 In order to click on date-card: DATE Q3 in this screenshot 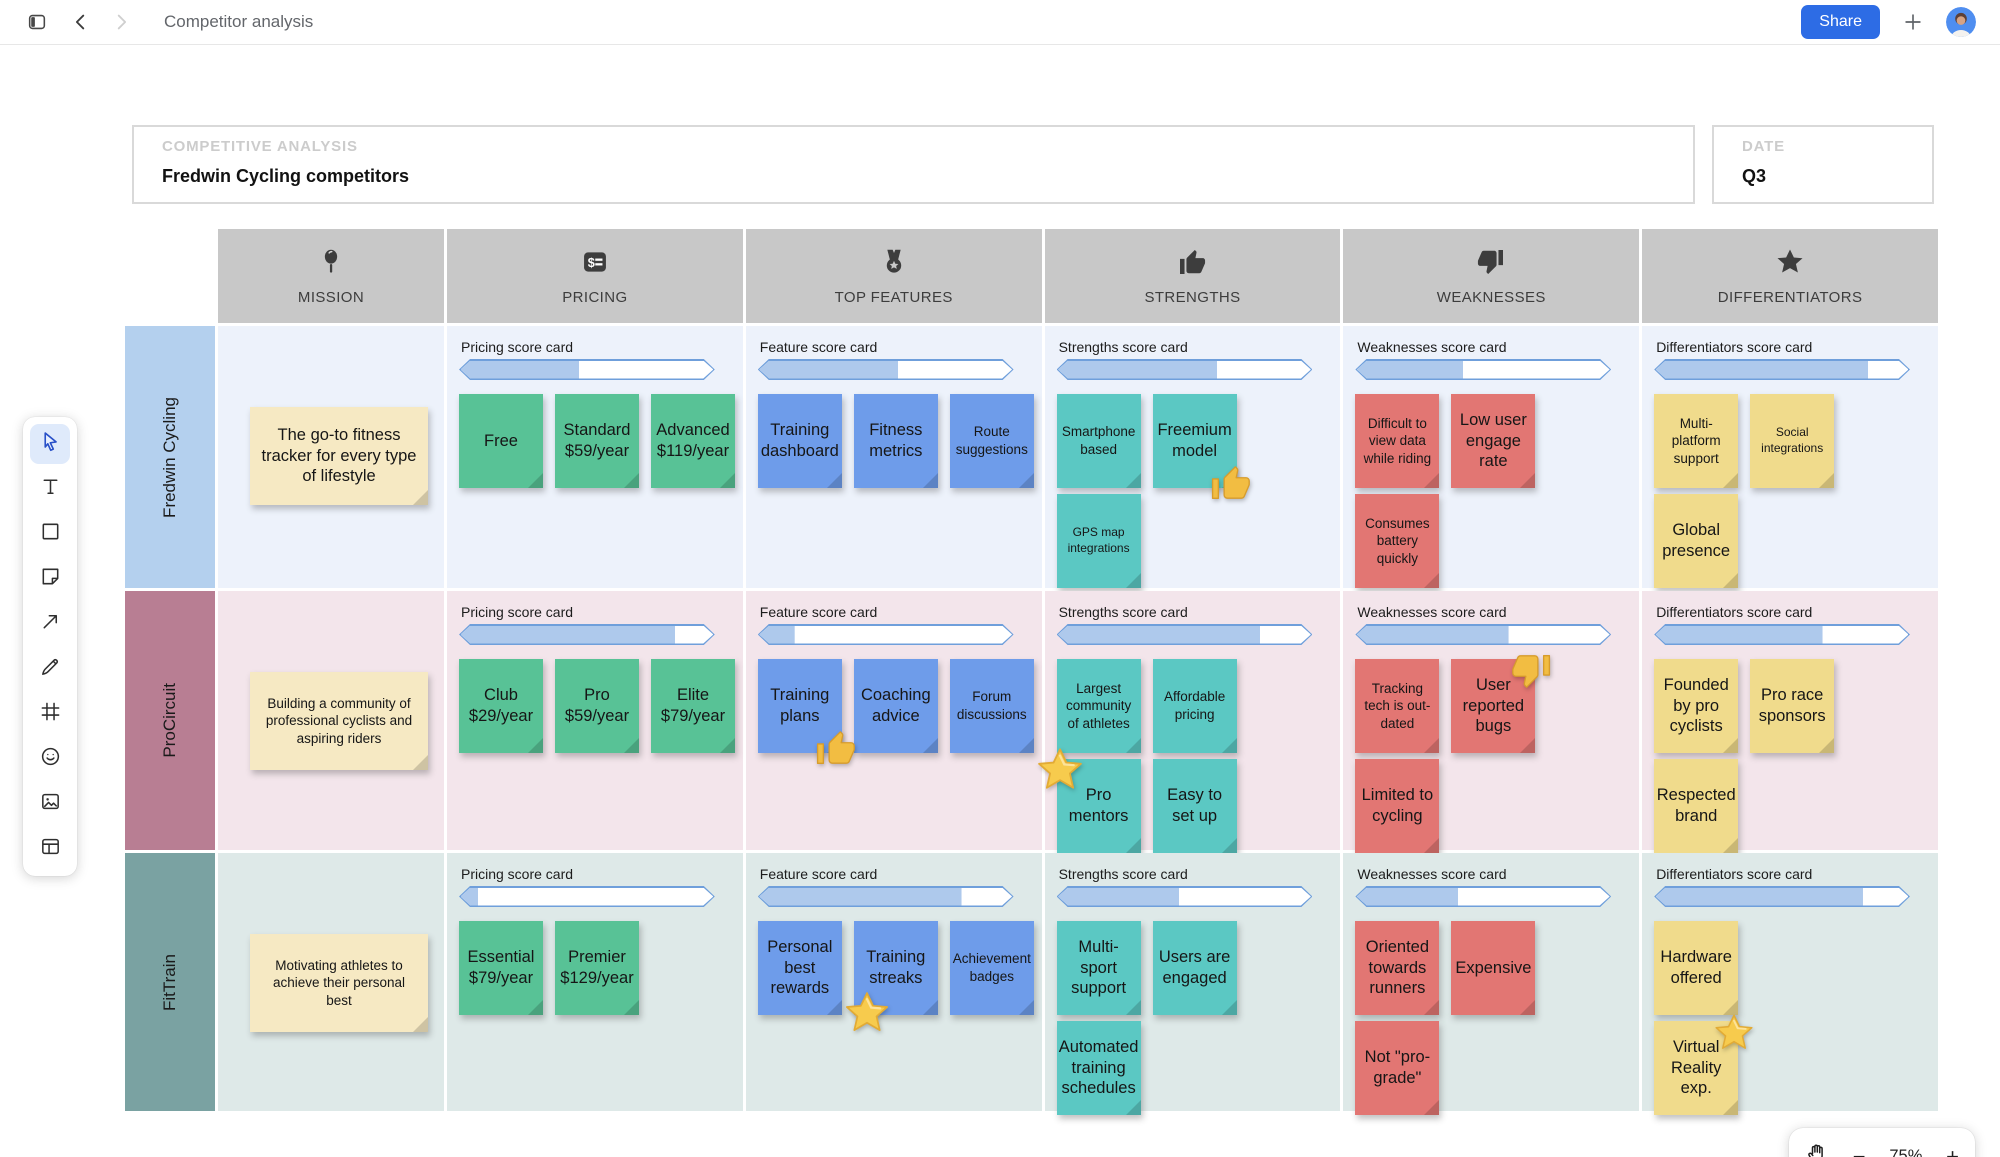, I will do `click(1823, 164)`.